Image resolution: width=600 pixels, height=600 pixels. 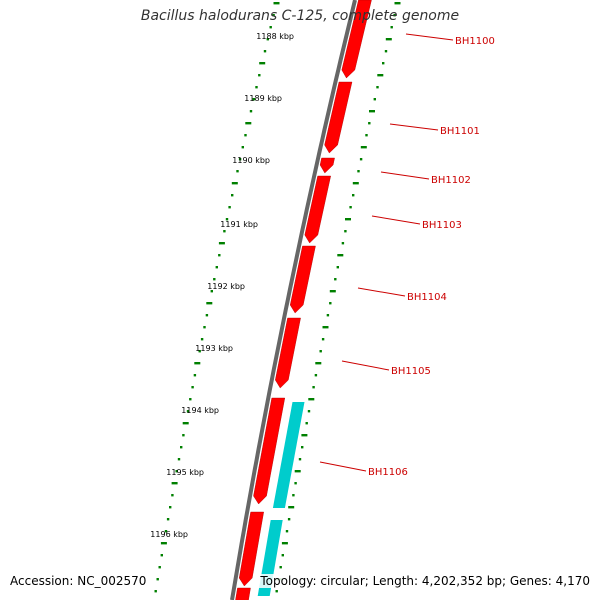 I want to click on scale-label: 1192 kbp, so click(x=226, y=286).